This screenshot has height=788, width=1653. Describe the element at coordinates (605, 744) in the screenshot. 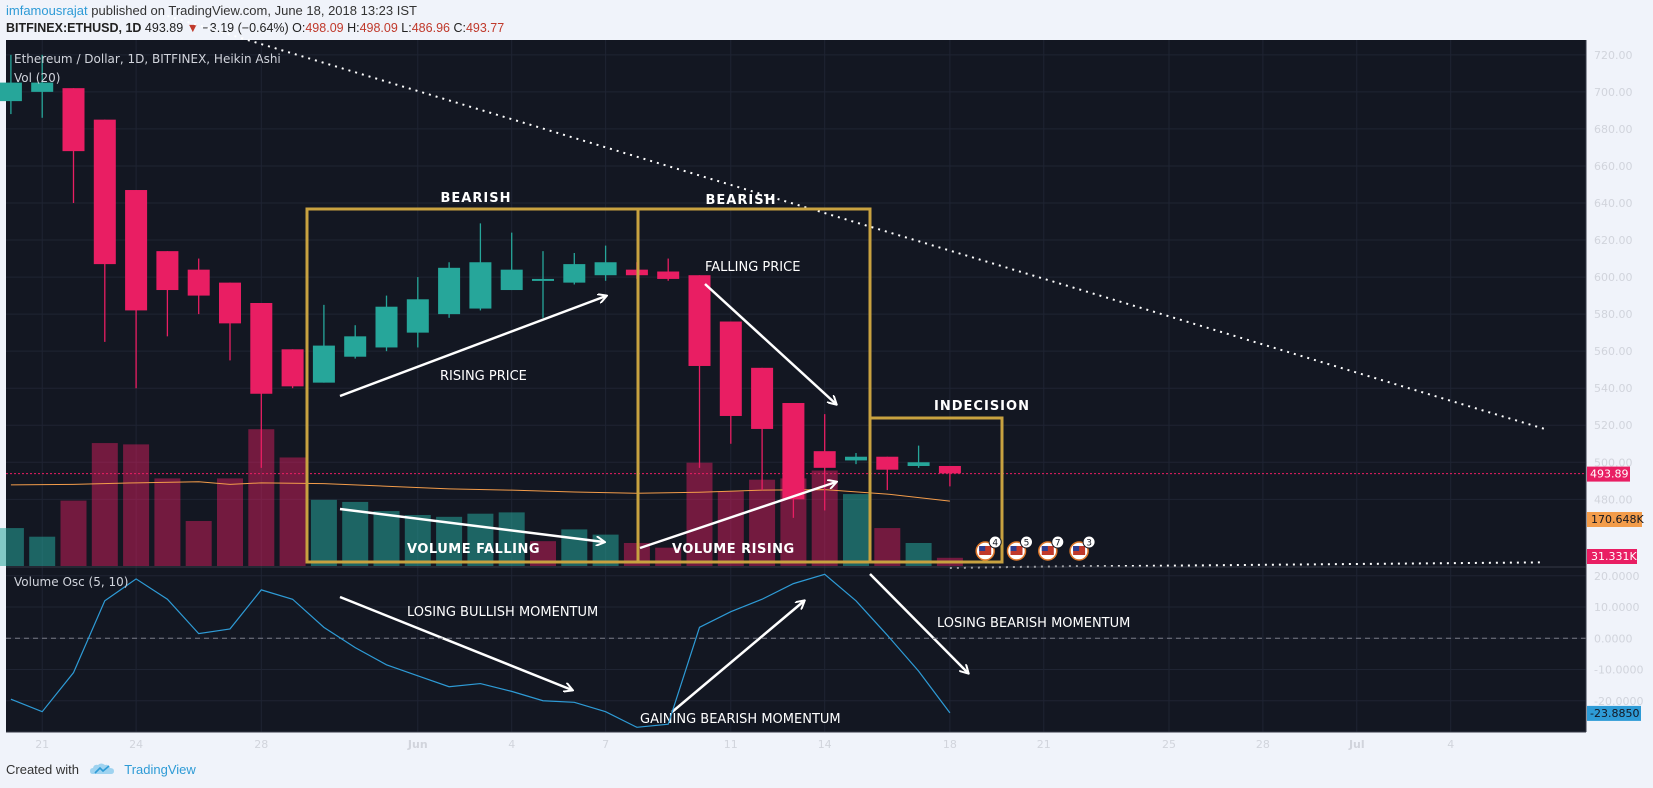

I see `time-tick-5: 7` at that location.